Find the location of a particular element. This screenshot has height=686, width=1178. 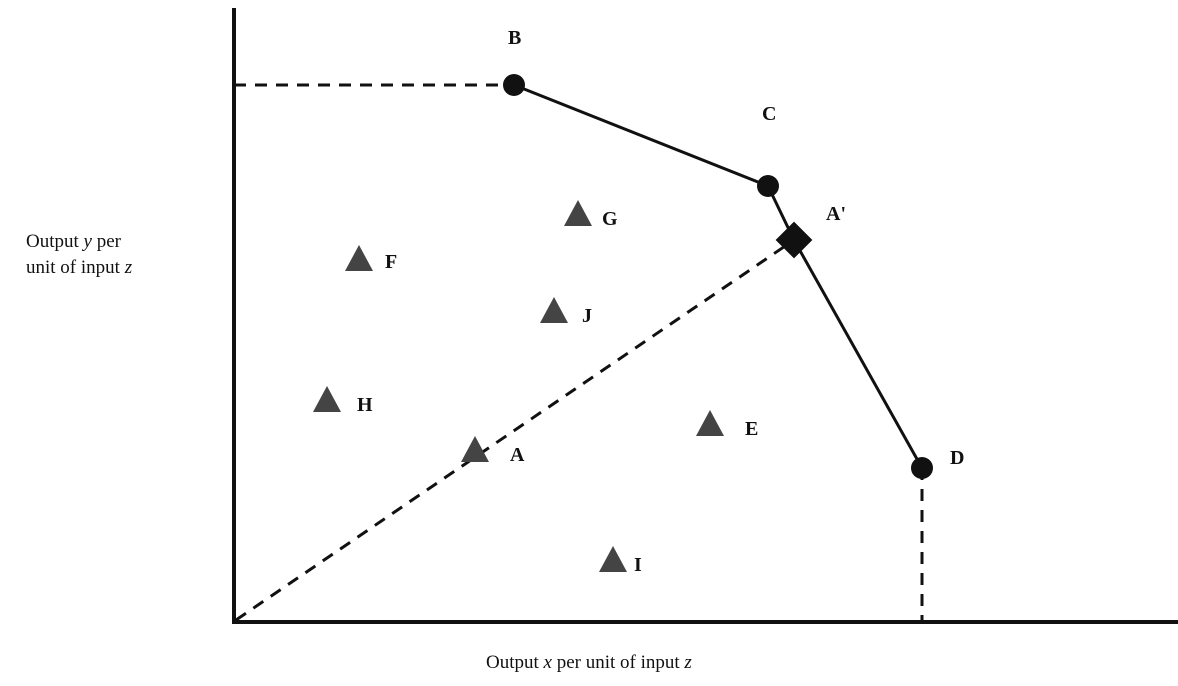

unit-marker-g is located at coordinates (578, 213).